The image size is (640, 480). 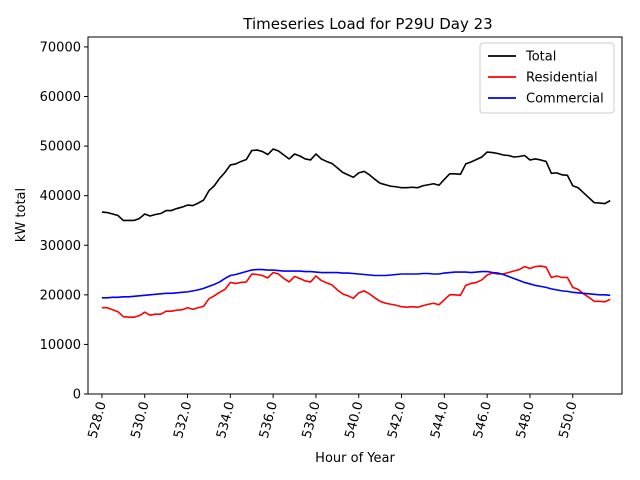 I want to click on y-tick-label: 0, so click(x=77, y=395).